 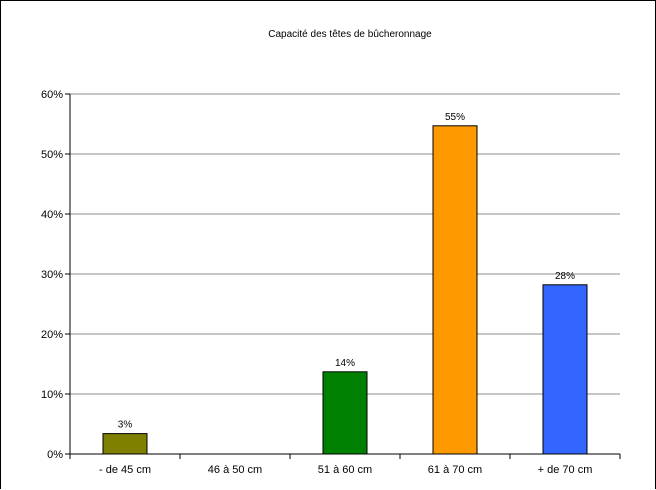 What do you see at coordinates (565, 276) in the screenshot?
I see `data-label: 28%` at bounding box center [565, 276].